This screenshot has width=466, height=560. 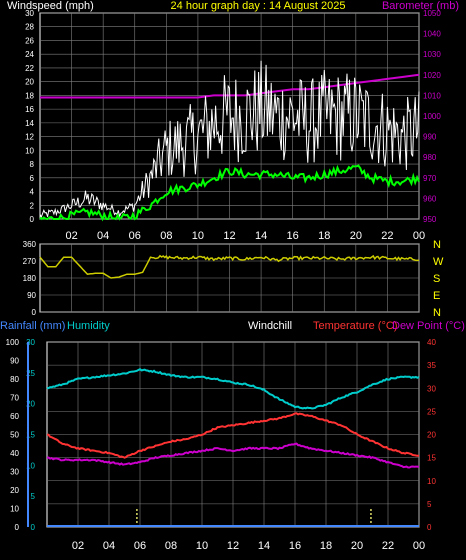 I want to click on temperature-axis-title: Temperature (°C), so click(x=355, y=326).